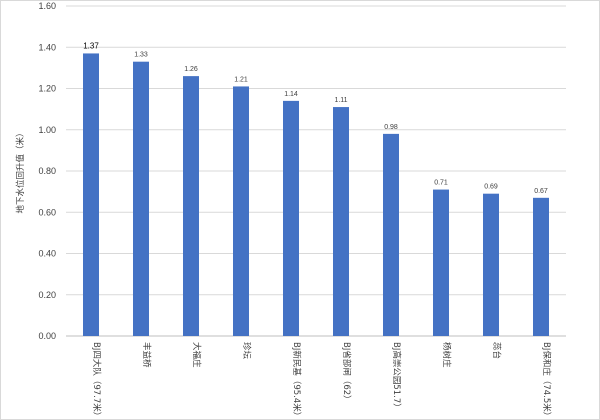 The width and height of the screenshot is (600, 420). What do you see at coordinates (346, 373) in the screenshot?
I see `category-label: BJ省部闸（62）` at bounding box center [346, 373].